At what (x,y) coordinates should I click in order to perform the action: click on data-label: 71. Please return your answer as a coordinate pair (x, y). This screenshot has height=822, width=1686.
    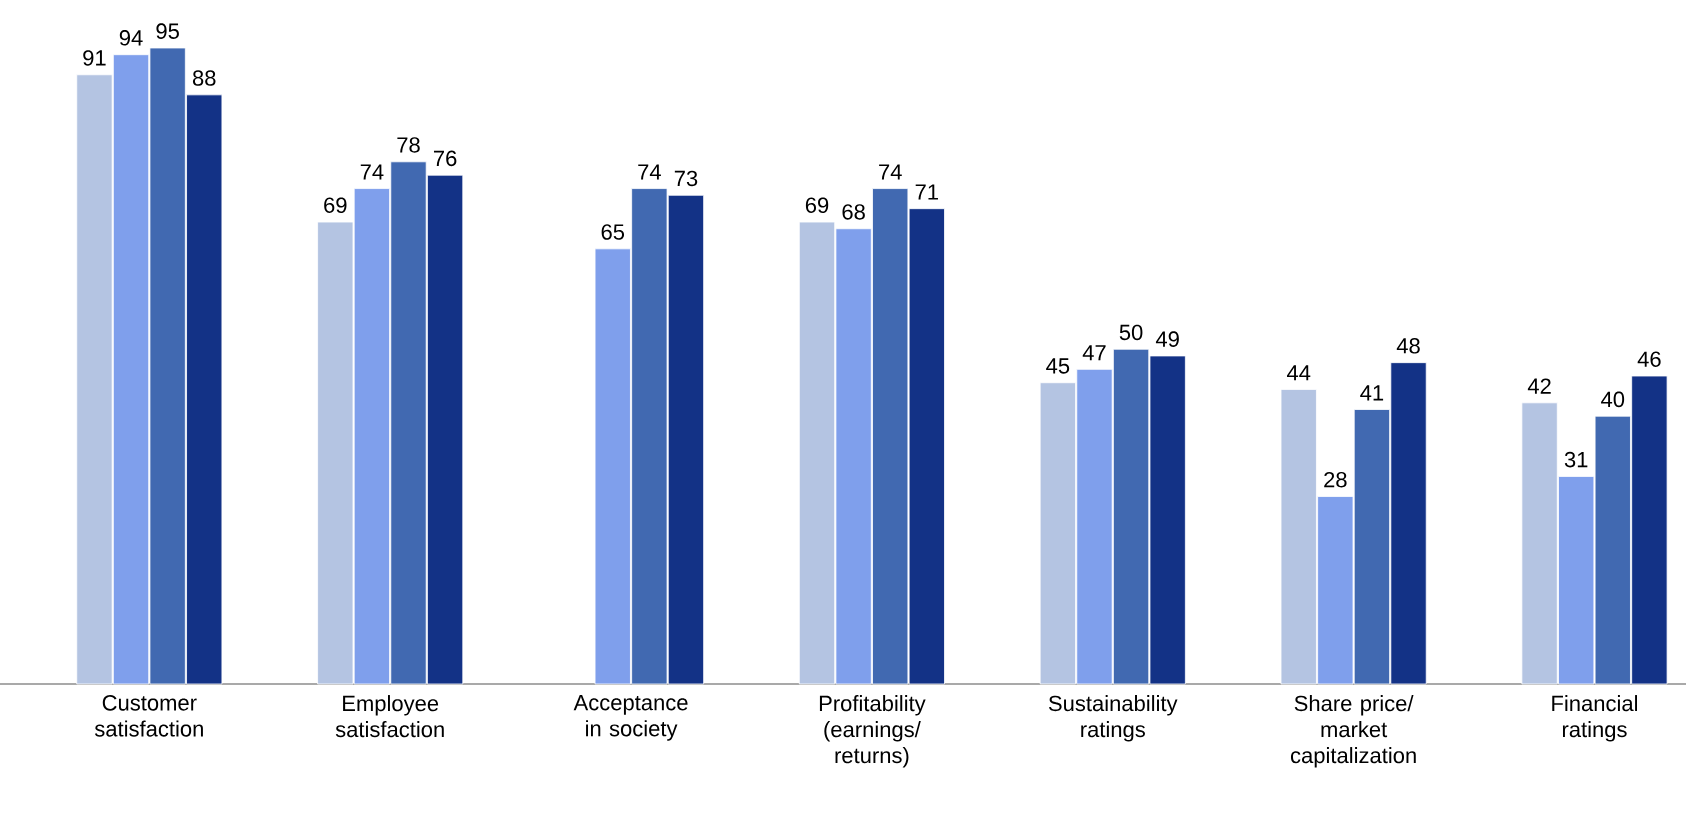
    Looking at the image, I should click on (926, 192).